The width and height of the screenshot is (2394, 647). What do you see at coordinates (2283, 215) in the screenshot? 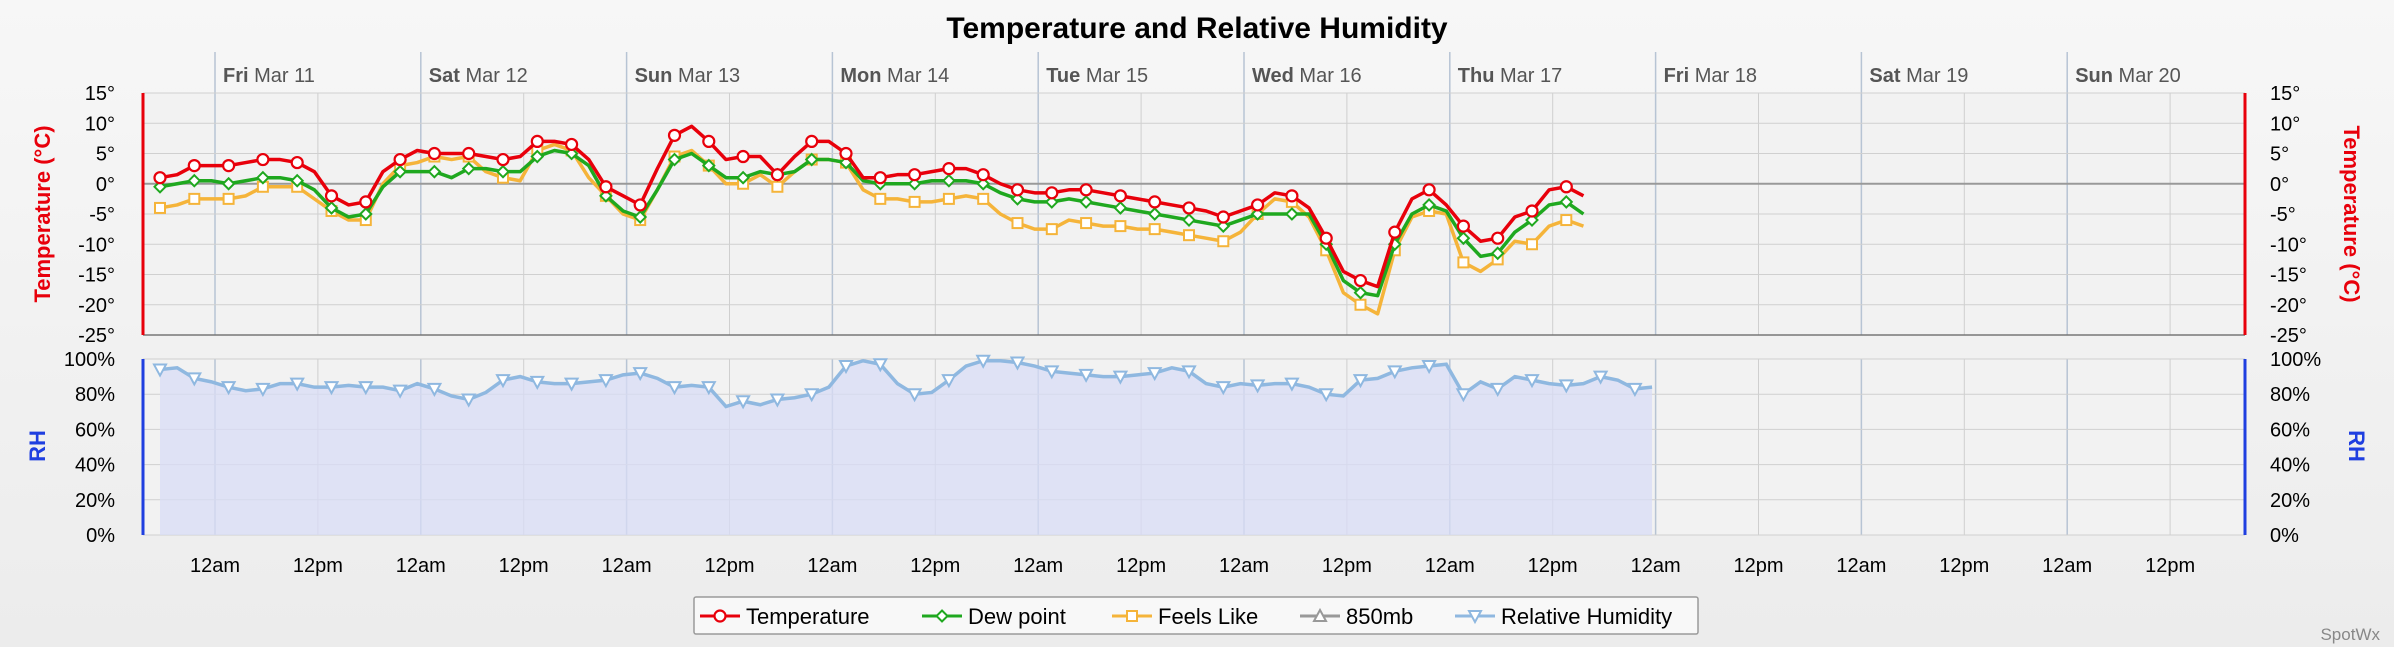
I see `temperature-tick-right: -5°` at bounding box center [2283, 215].